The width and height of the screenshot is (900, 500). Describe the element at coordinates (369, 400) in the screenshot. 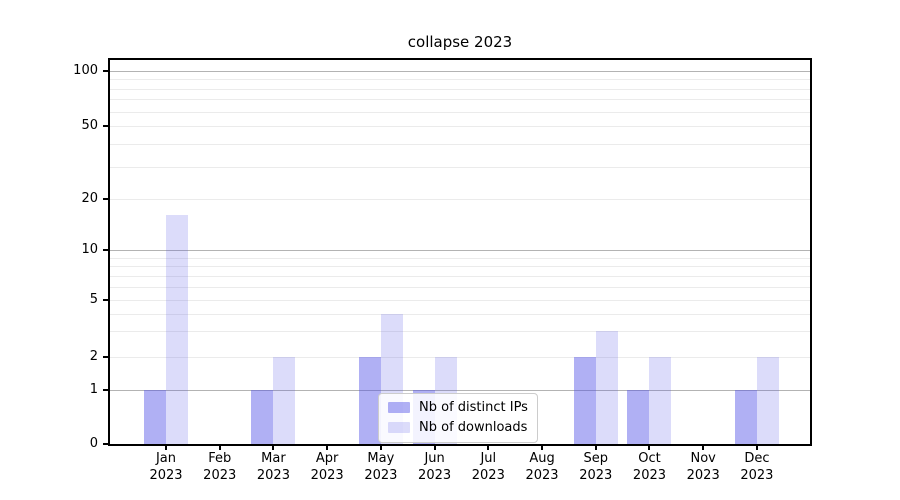

I see `bar-nb-of-distinct-ips-may` at that location.